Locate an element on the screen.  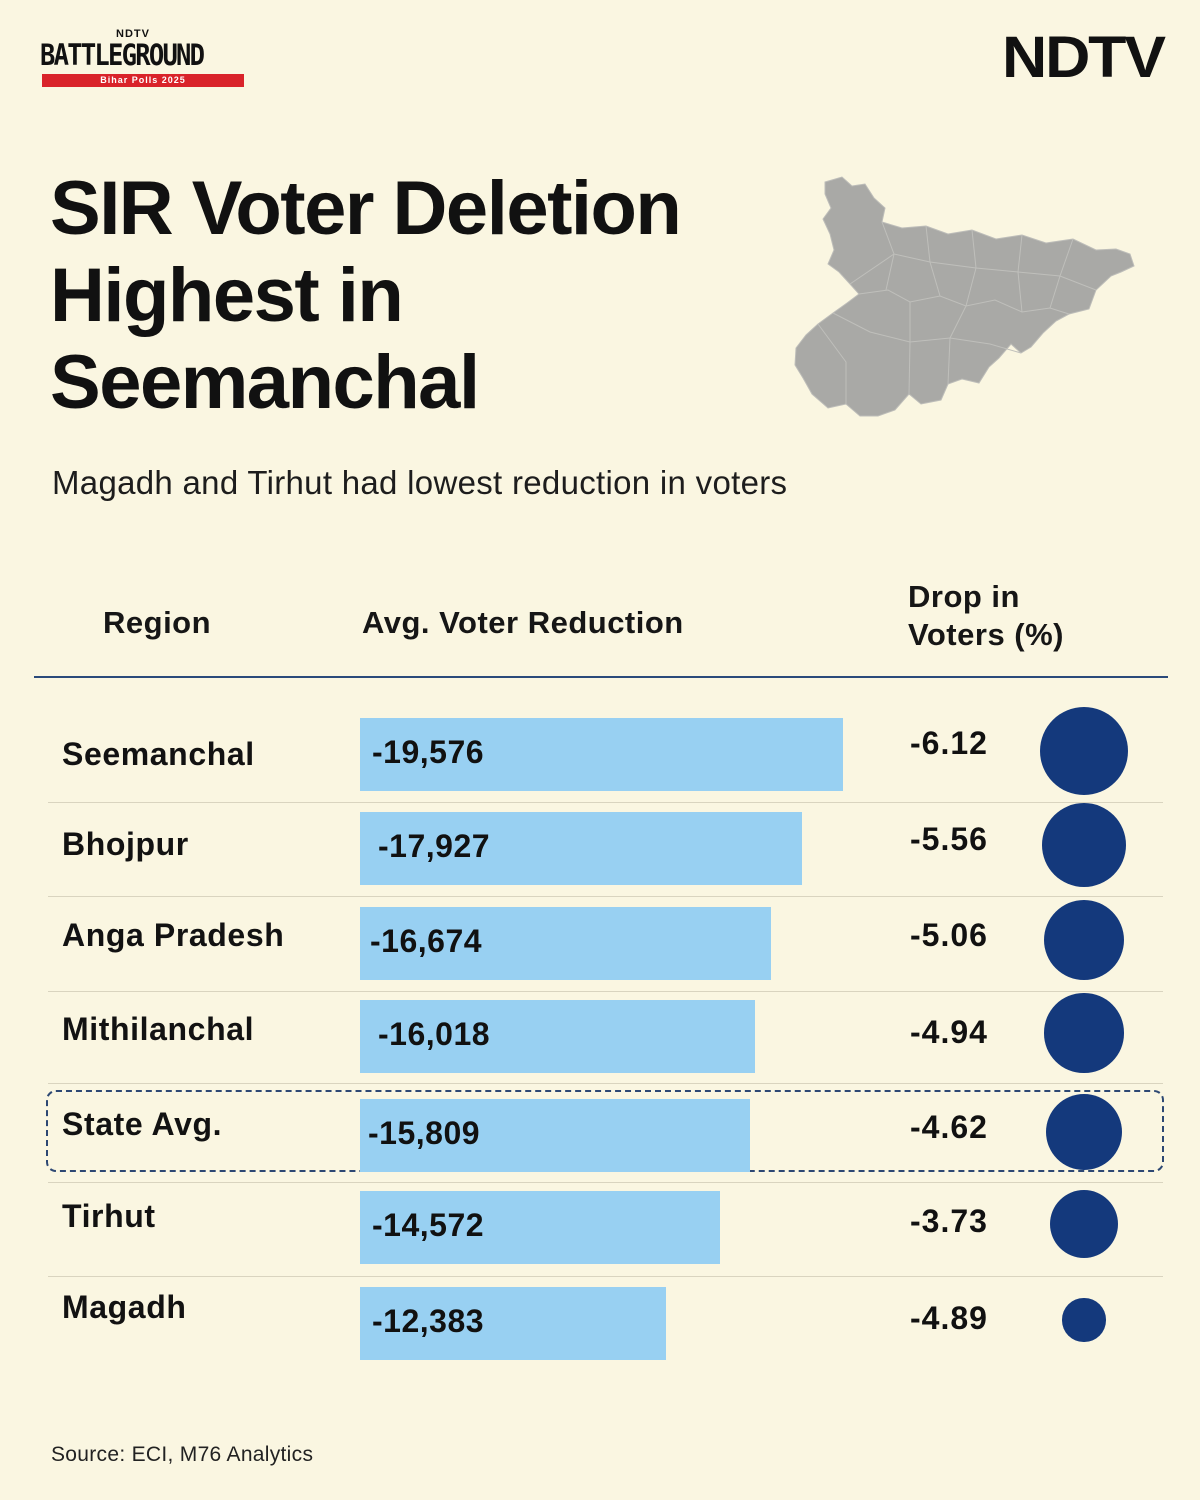
region-label-seemanchal: Seemanchal is located at coordinates (158, 754).